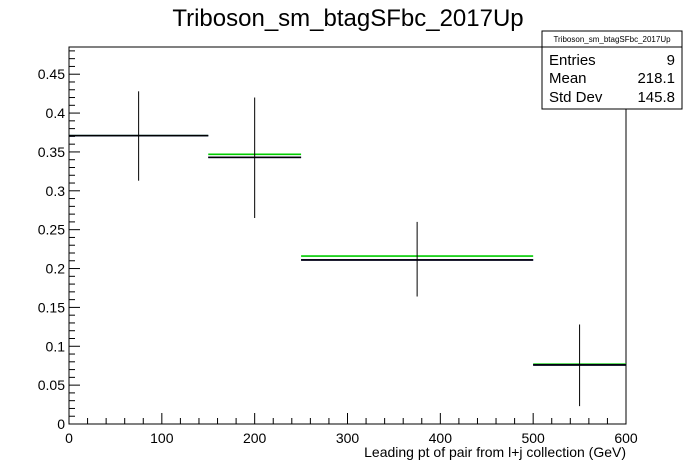 This screenshot has width=696, height=472. I want to click on y-tick-label: 0.45, so click(51, 74).